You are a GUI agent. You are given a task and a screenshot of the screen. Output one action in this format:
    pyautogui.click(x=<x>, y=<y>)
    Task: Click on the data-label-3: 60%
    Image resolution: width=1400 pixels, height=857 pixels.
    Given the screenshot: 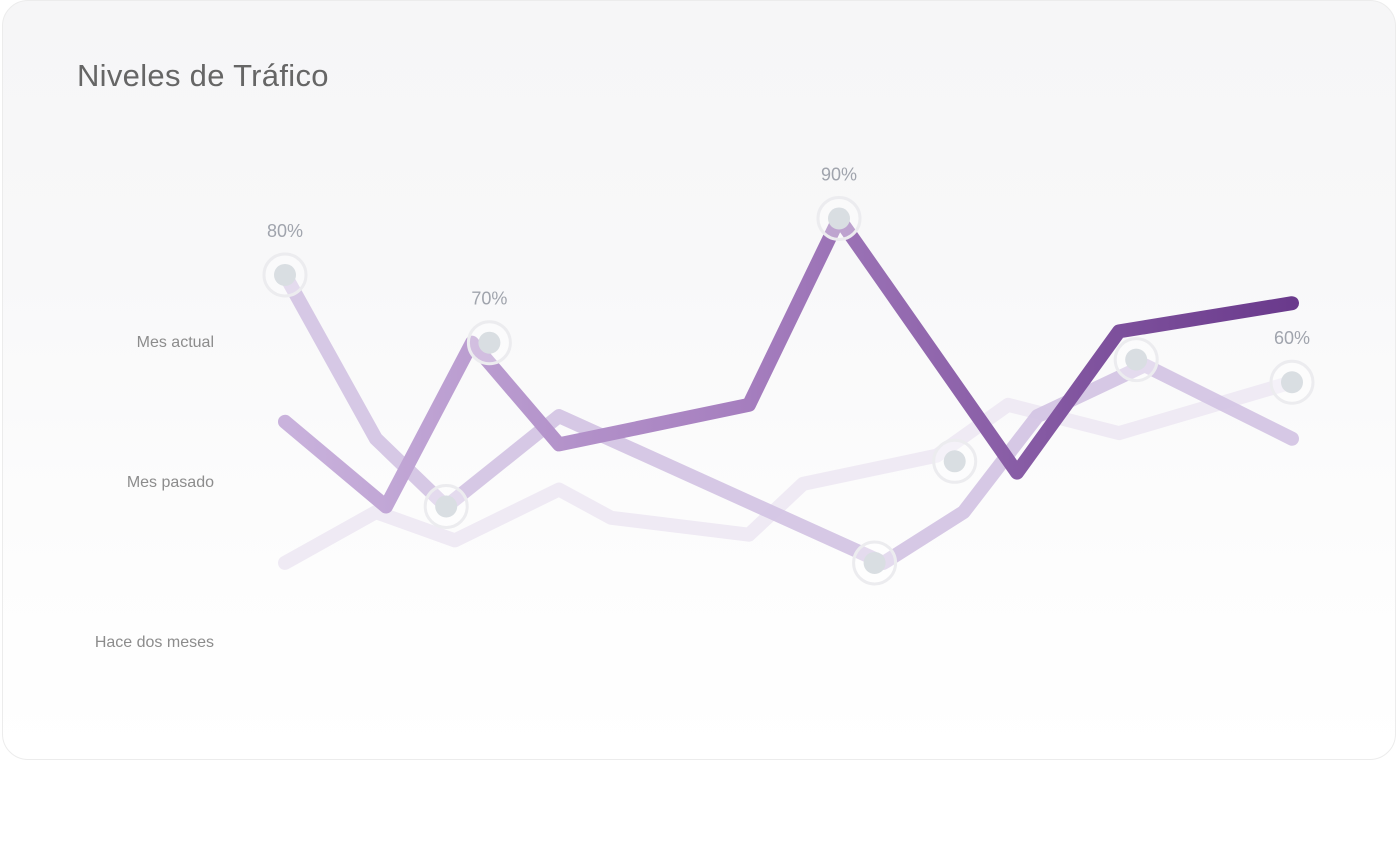 What is the action you would take?
    pyautogui.click(x=1292, y=338)
    